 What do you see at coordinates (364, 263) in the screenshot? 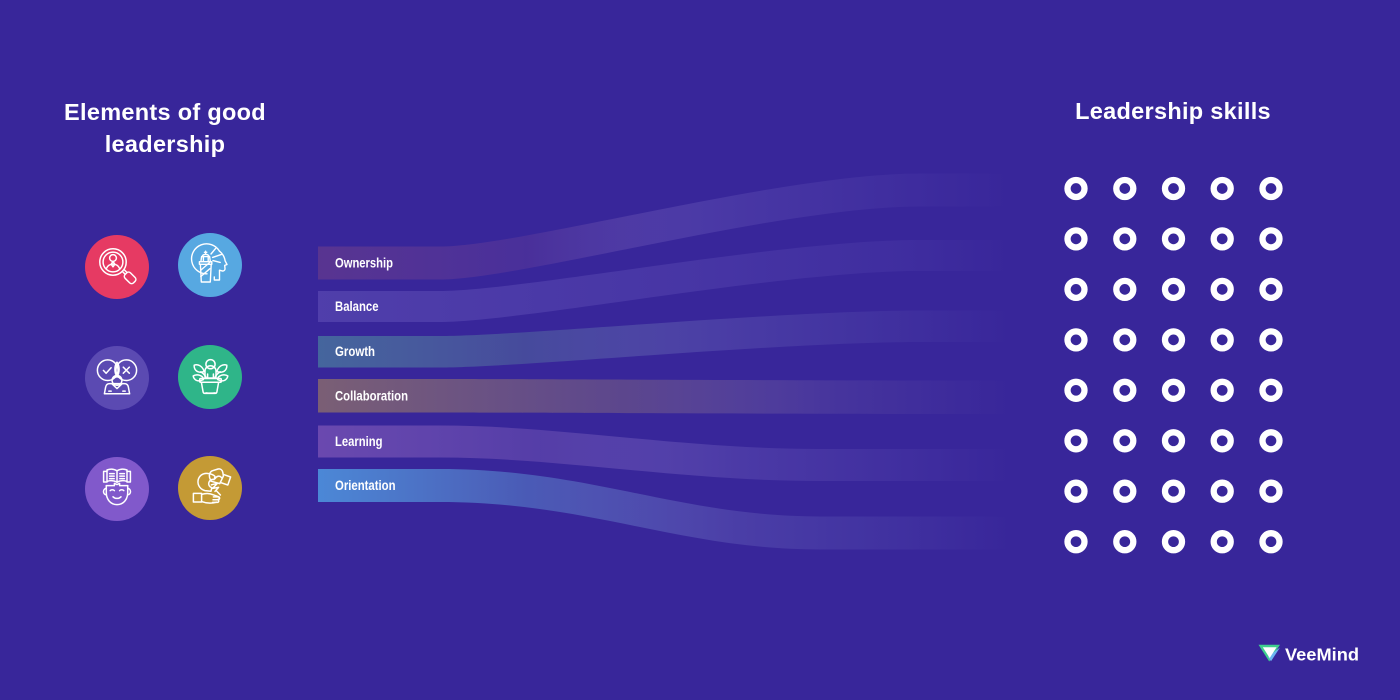
I see `svg-text: Ownership` at bounding box center [364, 263].